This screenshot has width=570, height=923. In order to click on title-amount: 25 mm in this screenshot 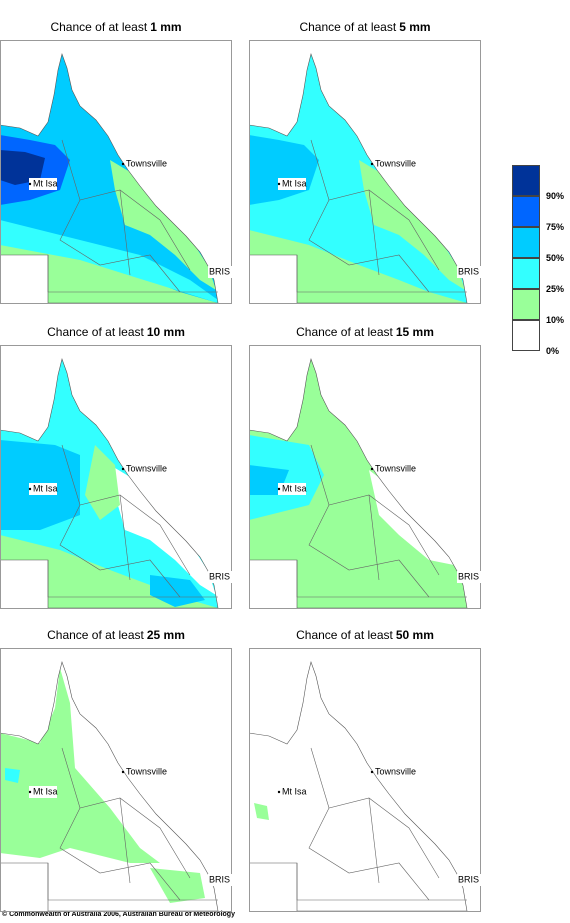, I will do `click(165, 635)`.